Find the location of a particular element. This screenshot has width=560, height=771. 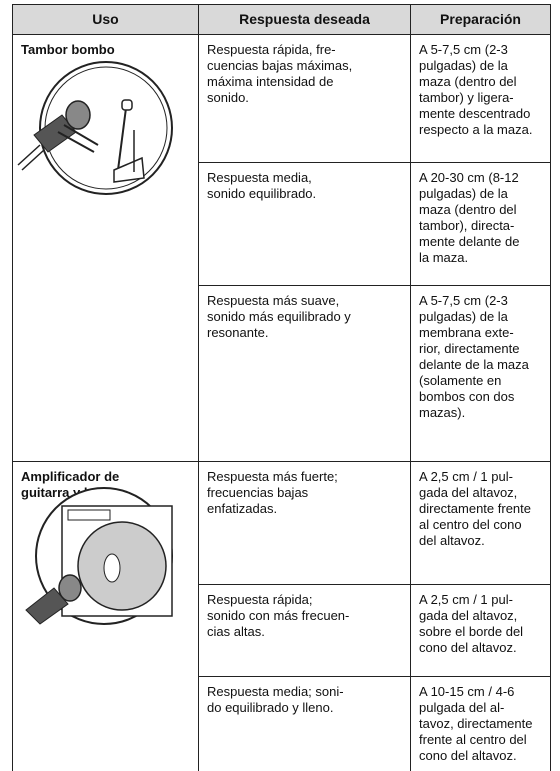

text-line: Respuesta más fuerte; is located at coordinates (272, 476).